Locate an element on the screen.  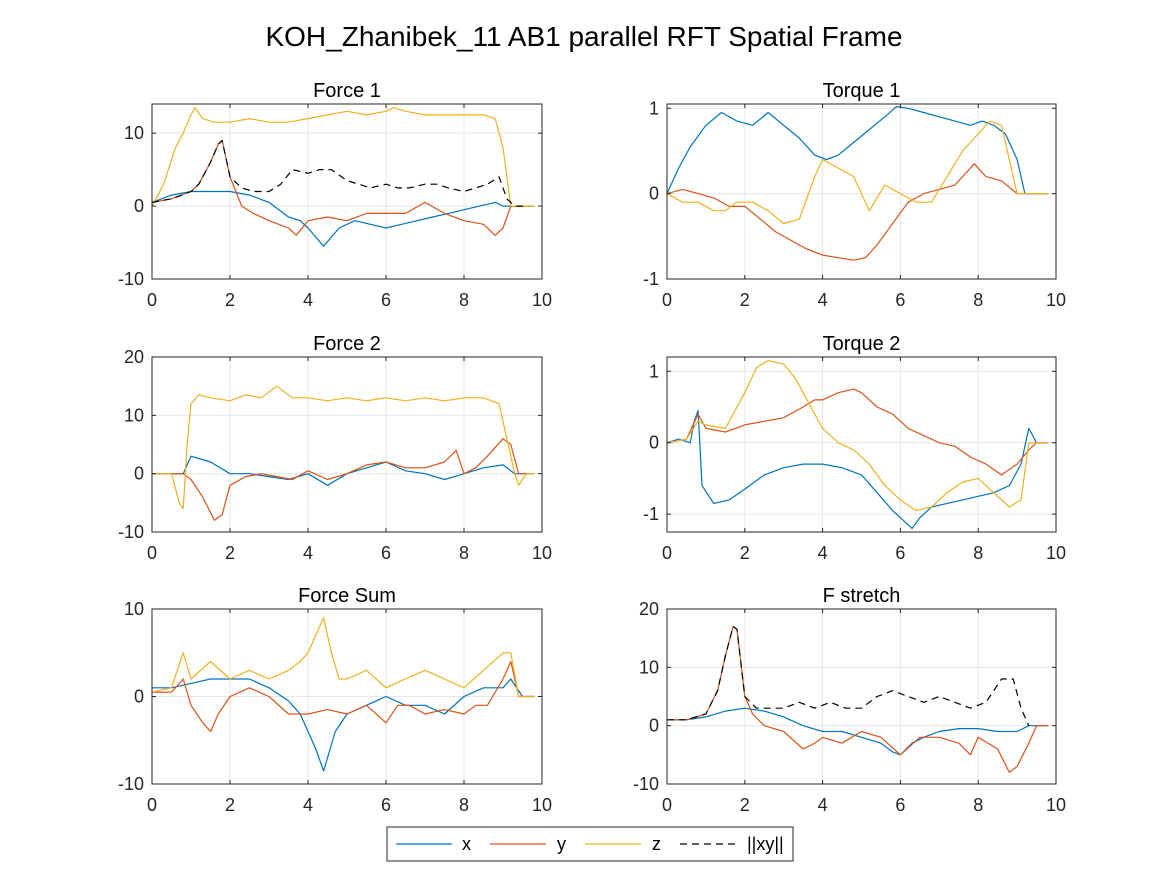
legend-label-x: x is located at coordinates (466, 844).